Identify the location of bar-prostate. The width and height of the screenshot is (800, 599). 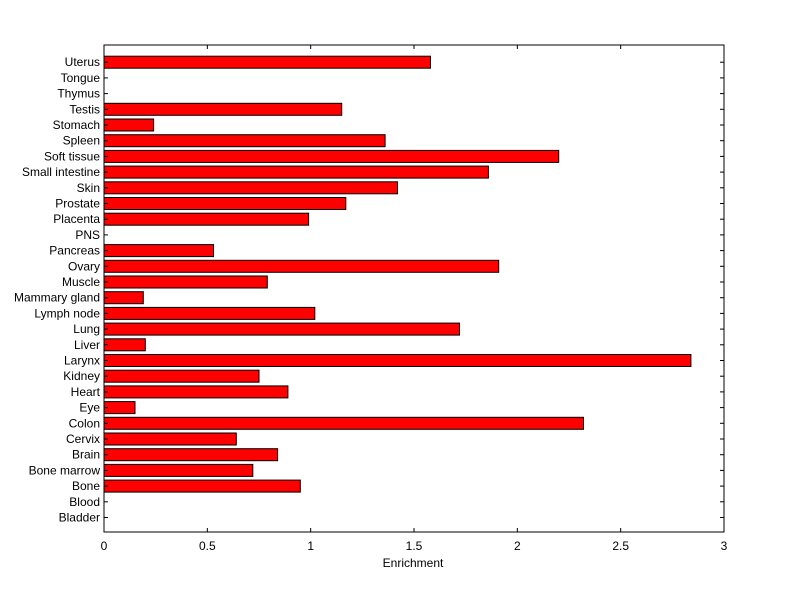
(225, 203).